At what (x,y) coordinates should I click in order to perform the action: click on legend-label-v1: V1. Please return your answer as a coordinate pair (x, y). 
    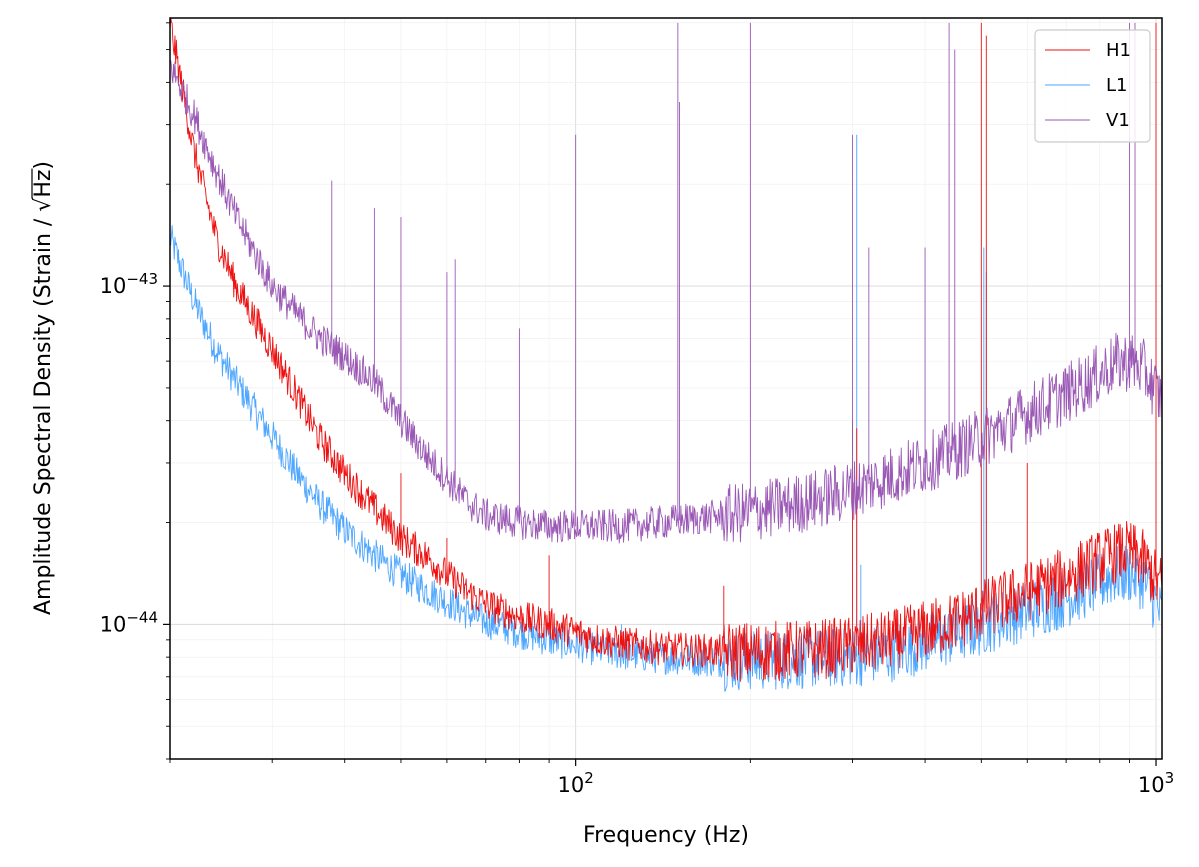
    Looking at the image, I should click on (1118, 120).